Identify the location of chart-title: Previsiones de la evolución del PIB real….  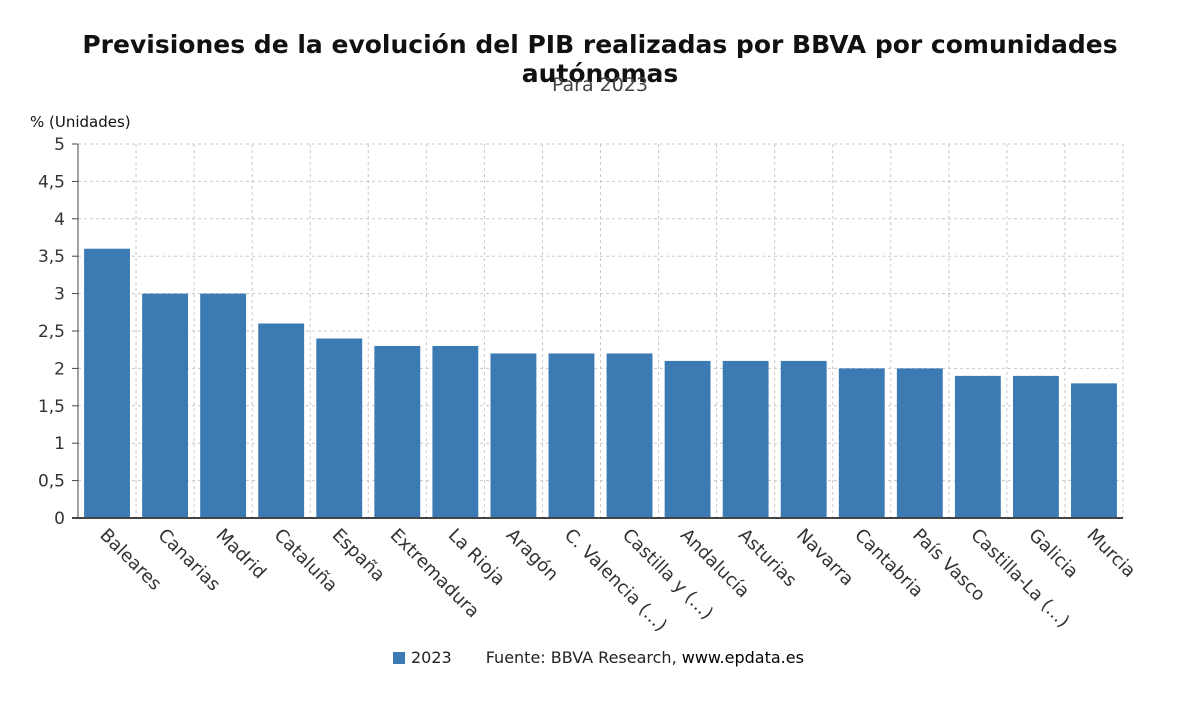
(600, 59).